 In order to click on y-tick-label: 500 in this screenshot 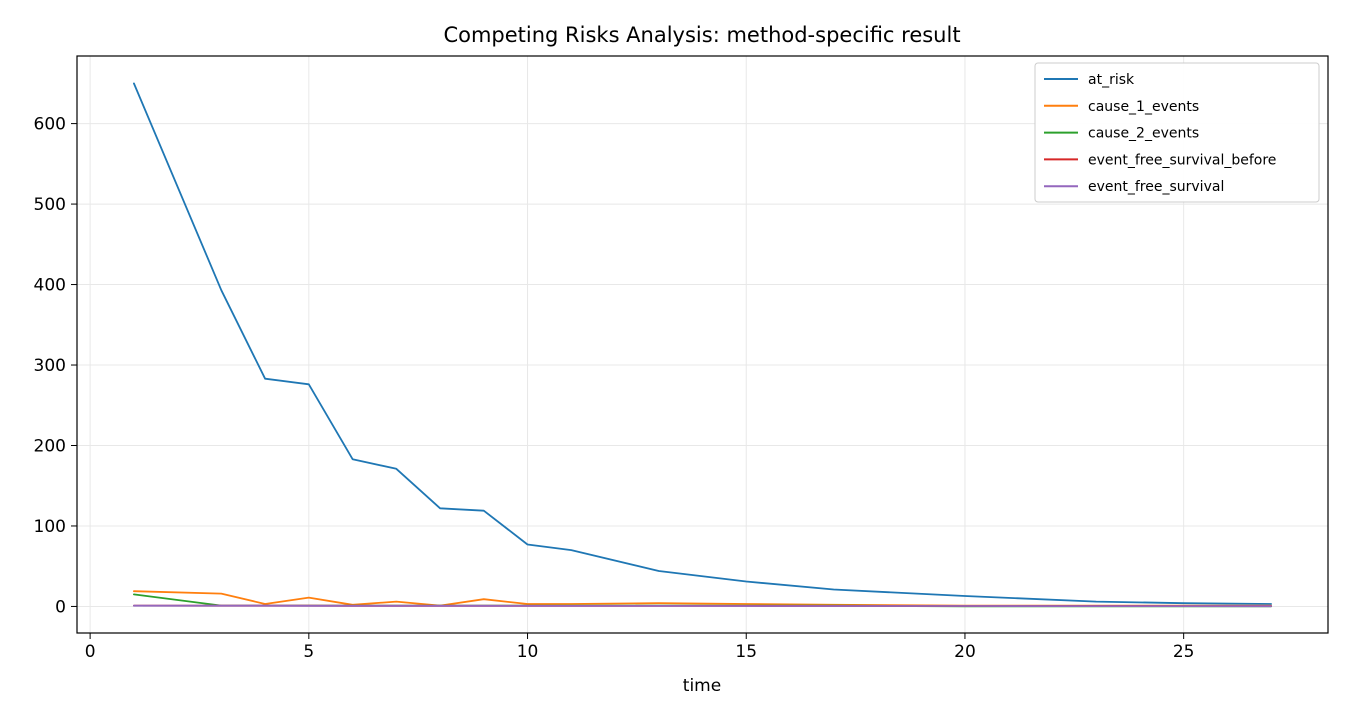, I will do `click(50, 205)`.